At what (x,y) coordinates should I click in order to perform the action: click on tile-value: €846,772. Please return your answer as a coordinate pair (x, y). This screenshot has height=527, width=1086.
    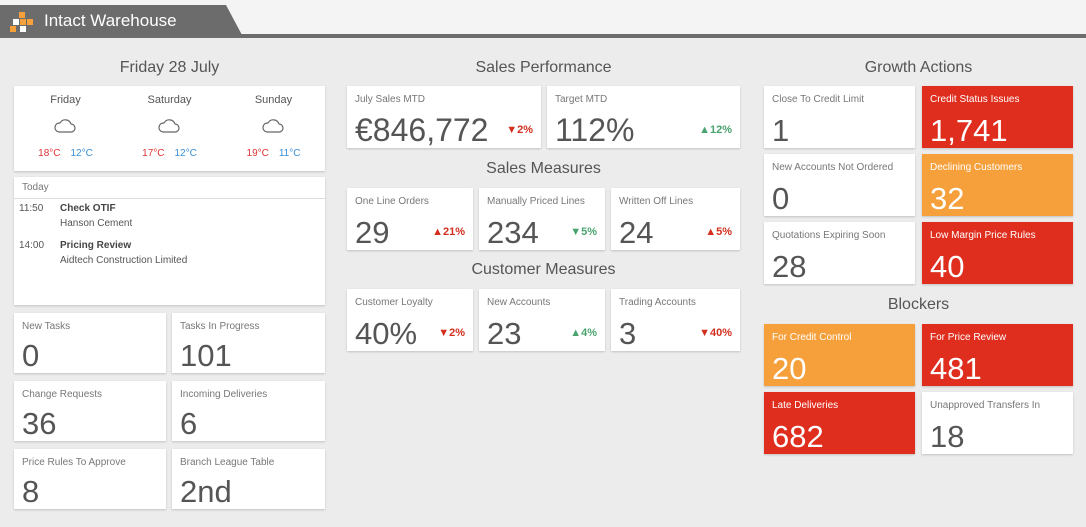
    Looking at the image, I should click on (422, 130).